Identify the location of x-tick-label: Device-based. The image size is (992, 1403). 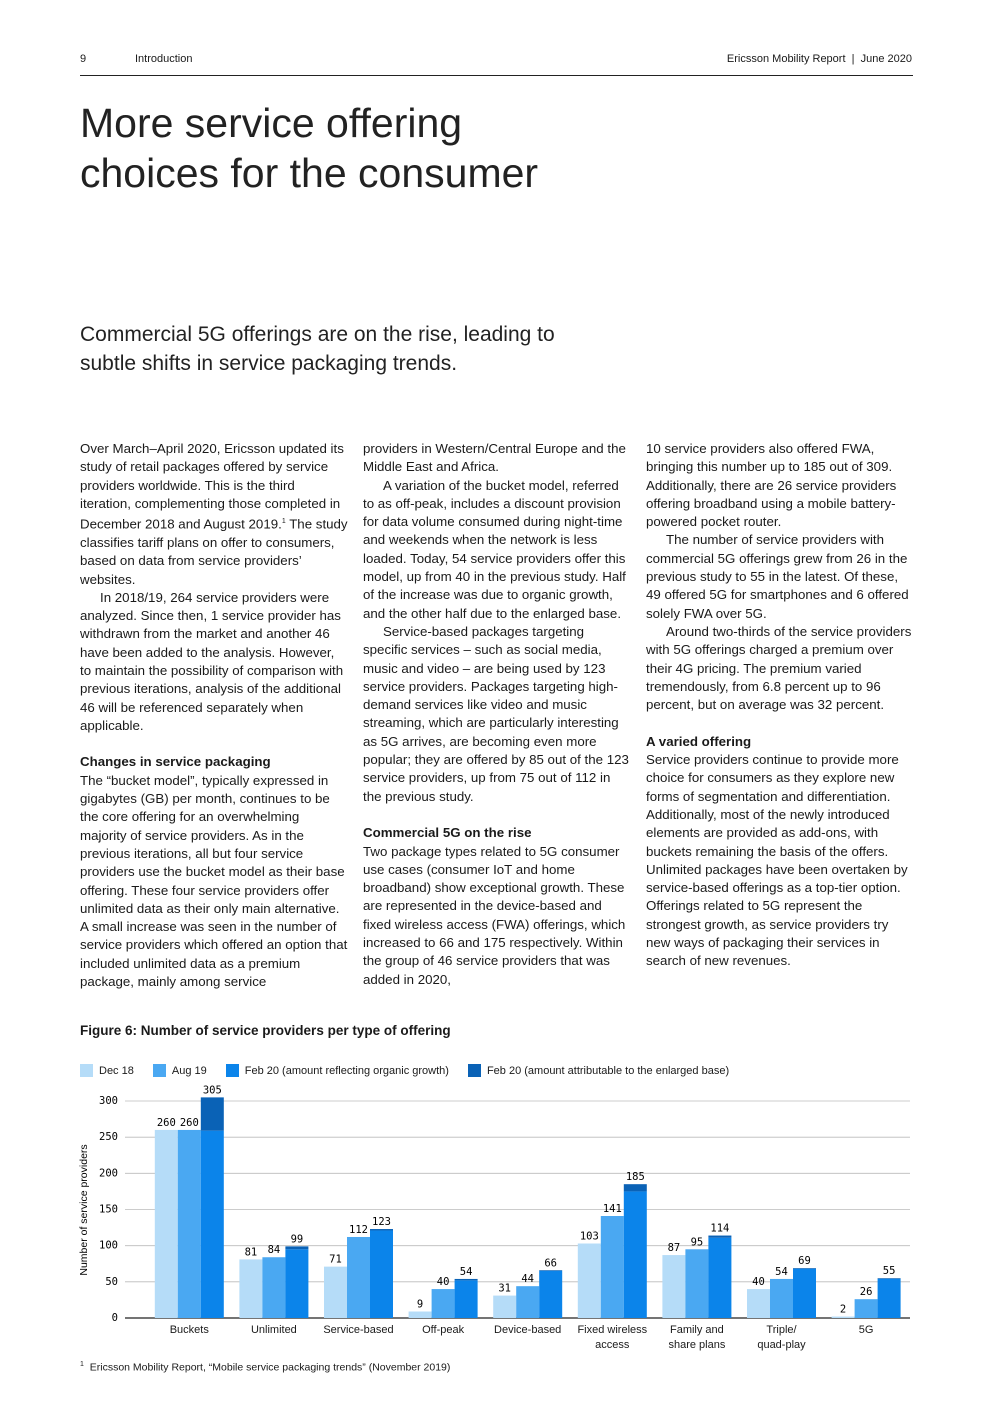
(528, 1330).